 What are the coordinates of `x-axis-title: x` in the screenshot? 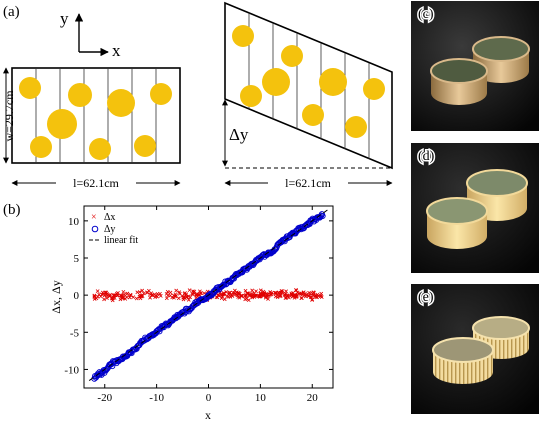 It's located at (208, 415).